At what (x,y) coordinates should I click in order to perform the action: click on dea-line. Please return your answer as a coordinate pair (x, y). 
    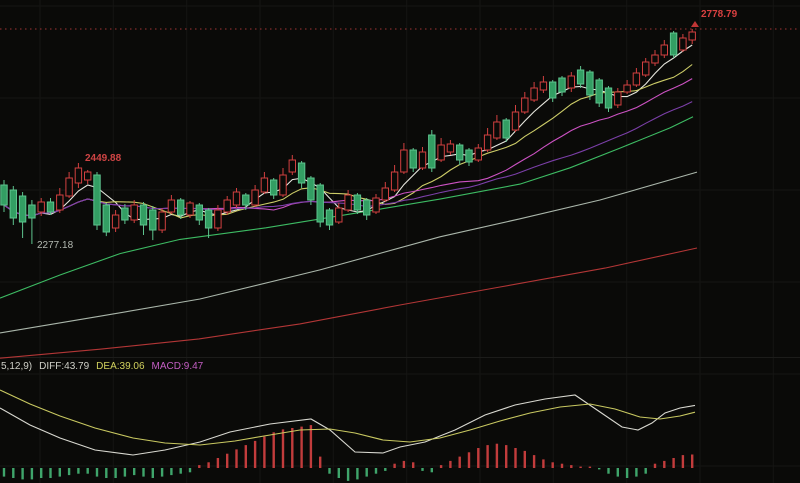
    Looking at the image, I should click on (348, 417).